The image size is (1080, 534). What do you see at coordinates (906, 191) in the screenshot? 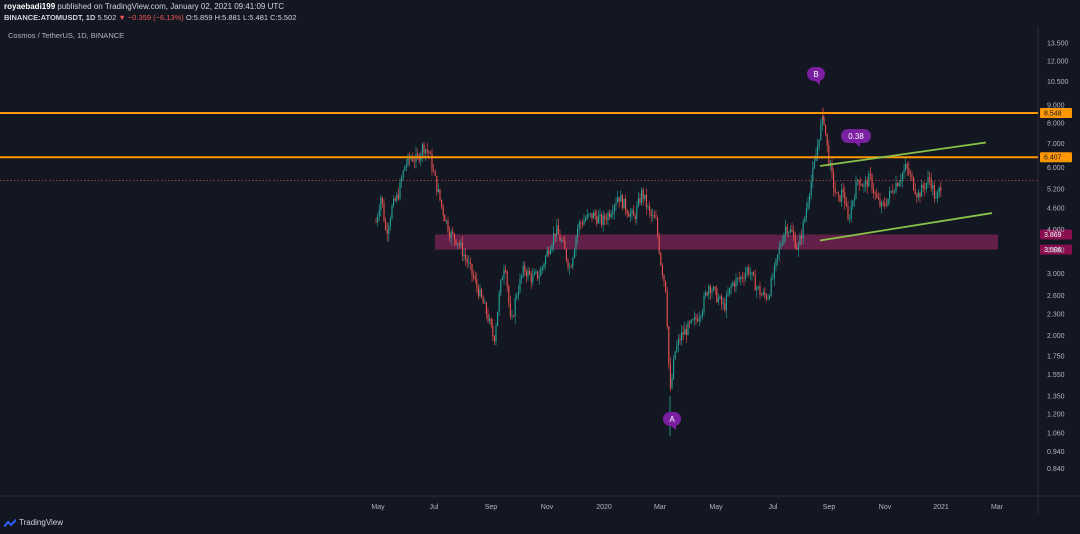
I see `trend-lines` at bounding box center [906, 191].